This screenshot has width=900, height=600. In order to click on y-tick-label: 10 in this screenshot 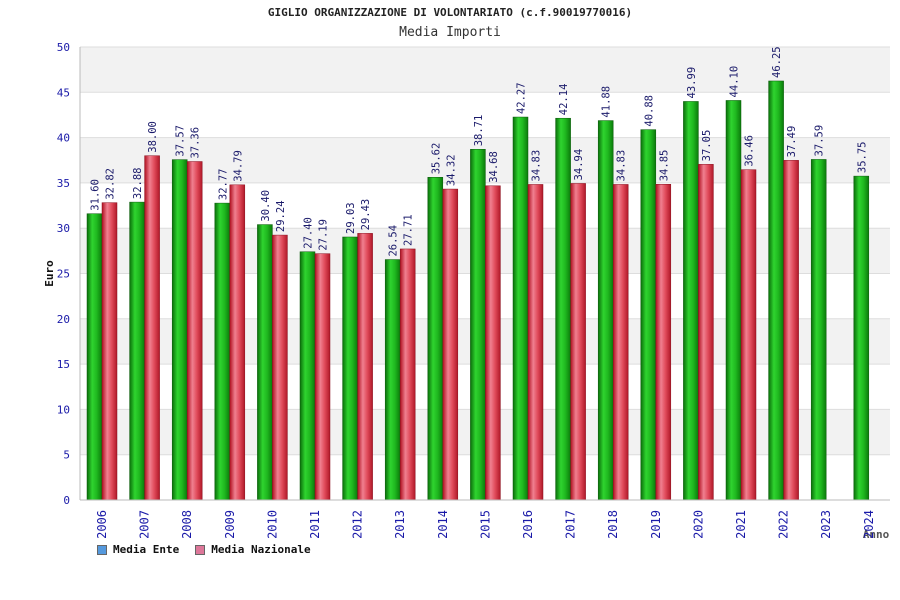, I will do `click(63, 409)`.